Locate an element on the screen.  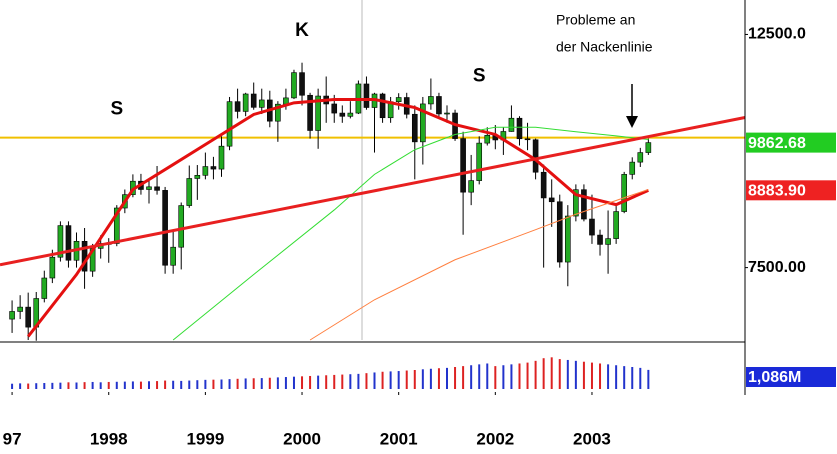
annotation: K is located at coordinates (302, 30).